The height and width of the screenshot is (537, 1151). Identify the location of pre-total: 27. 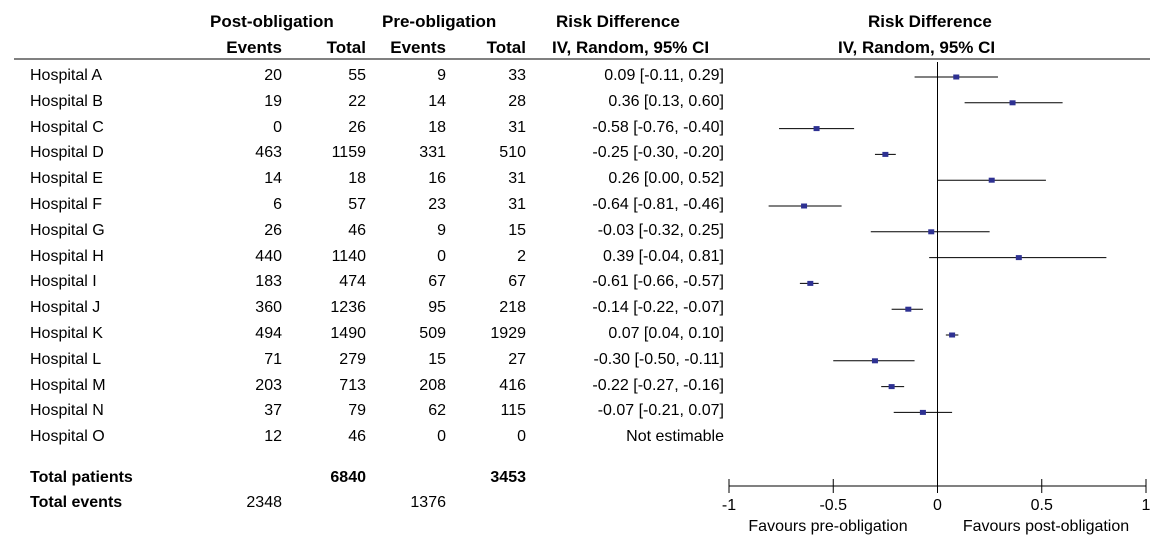
(517, 359).